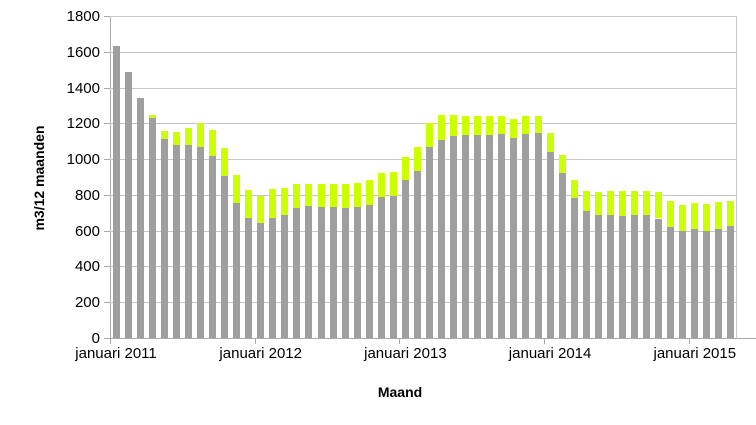 This screenshot has height=425, width=756. What do you see at coordinates (736, 177) in the screenshot?
I see `plot-right-border` at bounding box center [736, 177].